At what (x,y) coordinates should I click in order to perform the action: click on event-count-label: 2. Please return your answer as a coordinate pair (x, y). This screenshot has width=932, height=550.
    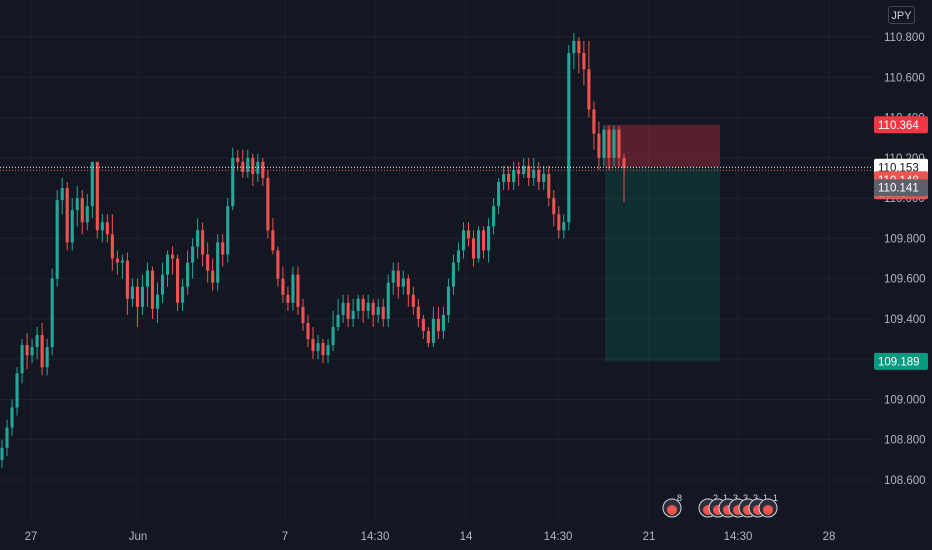
    Looking at the image, I should click on (715, 498).